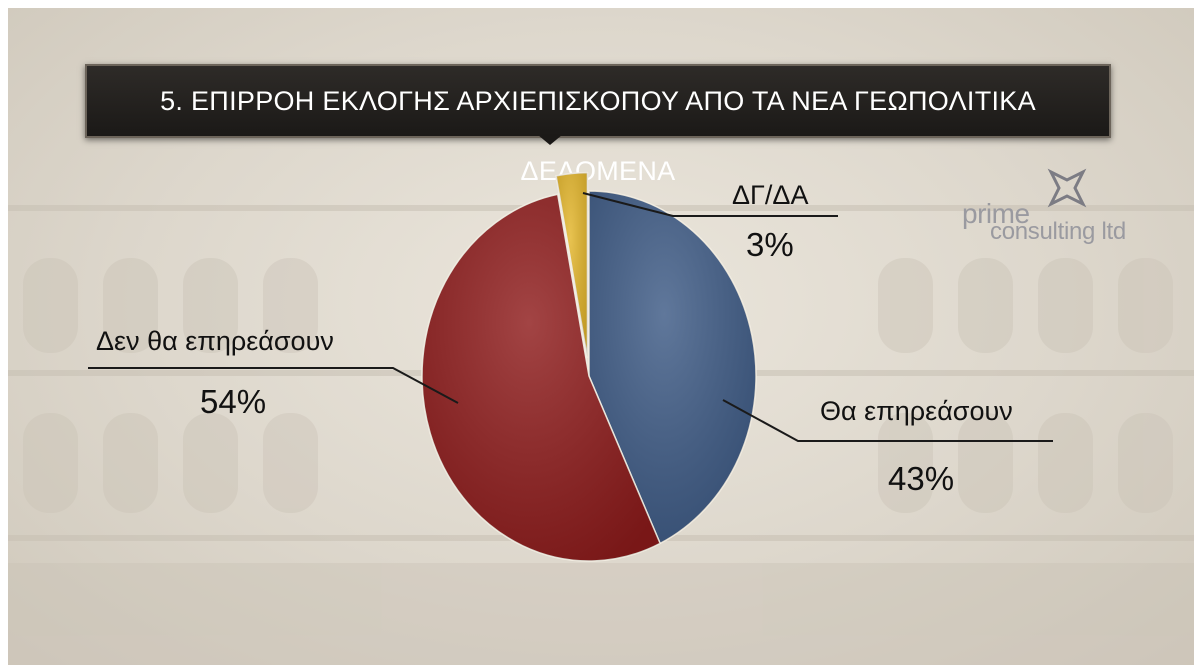  What do you see at coordinates (1067, 188) in the screenshot?
I see `logo-star-icon` at bounding box center [1067, 188].